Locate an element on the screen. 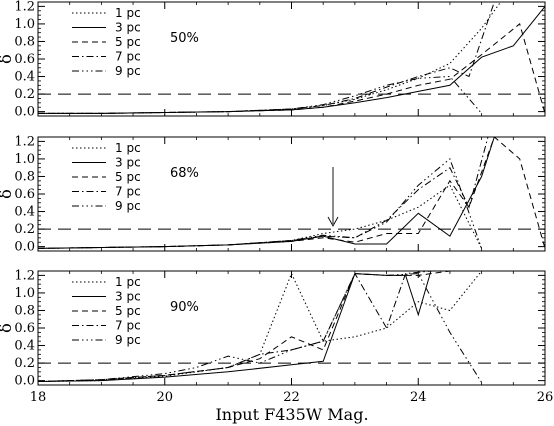  arrow-annotation is located at coordinates (333, 197).